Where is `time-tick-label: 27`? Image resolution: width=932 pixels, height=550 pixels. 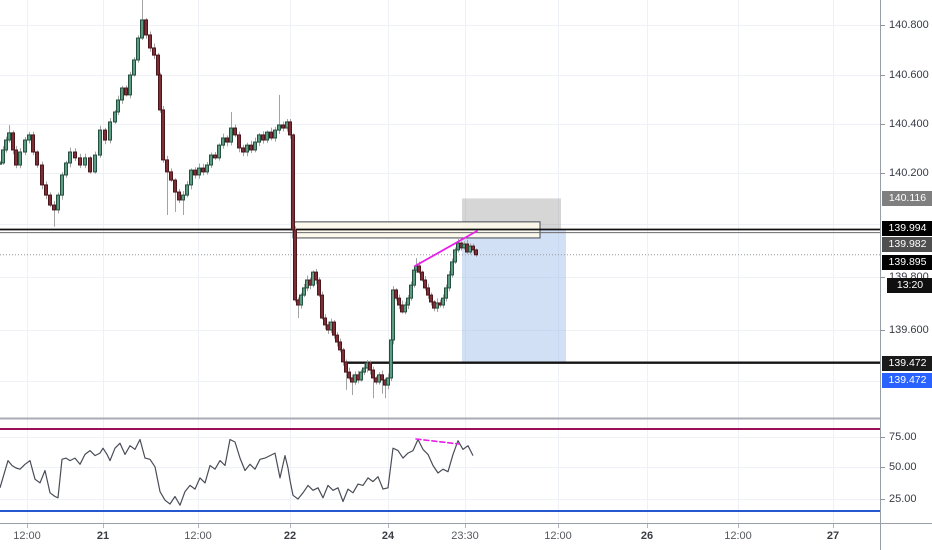
time-tick-label: 27 is located at coordinates (833, 536).